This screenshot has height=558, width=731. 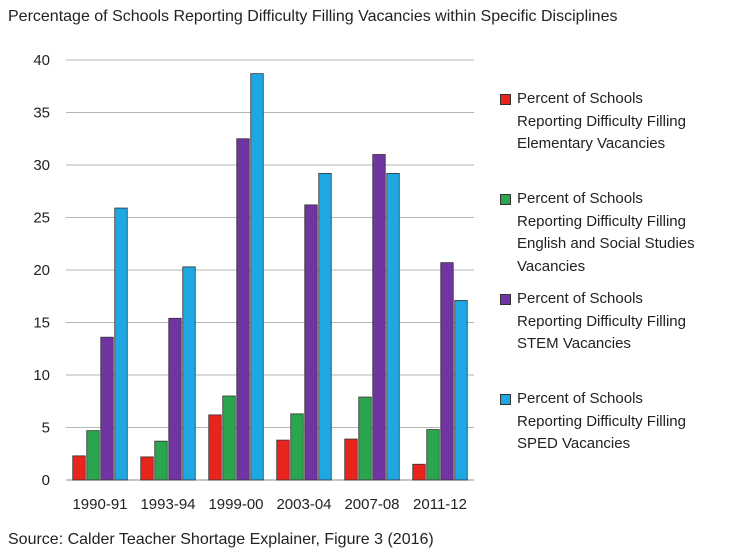 I want to click on legend-swatch-stem, so click(x=505, y=299).